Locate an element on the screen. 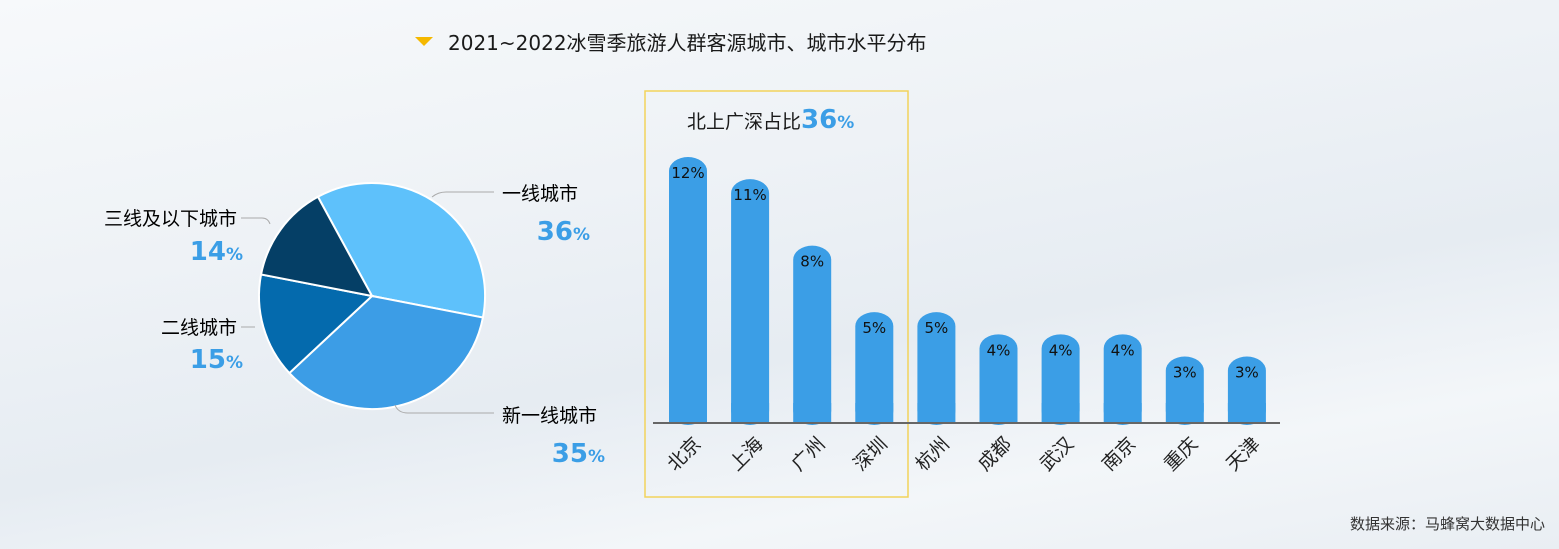 Image resolution: width=1559 pixels, height=549 pixels. pie-label-tier3: 三线及以下城市 is located at coordinates (170, 219).